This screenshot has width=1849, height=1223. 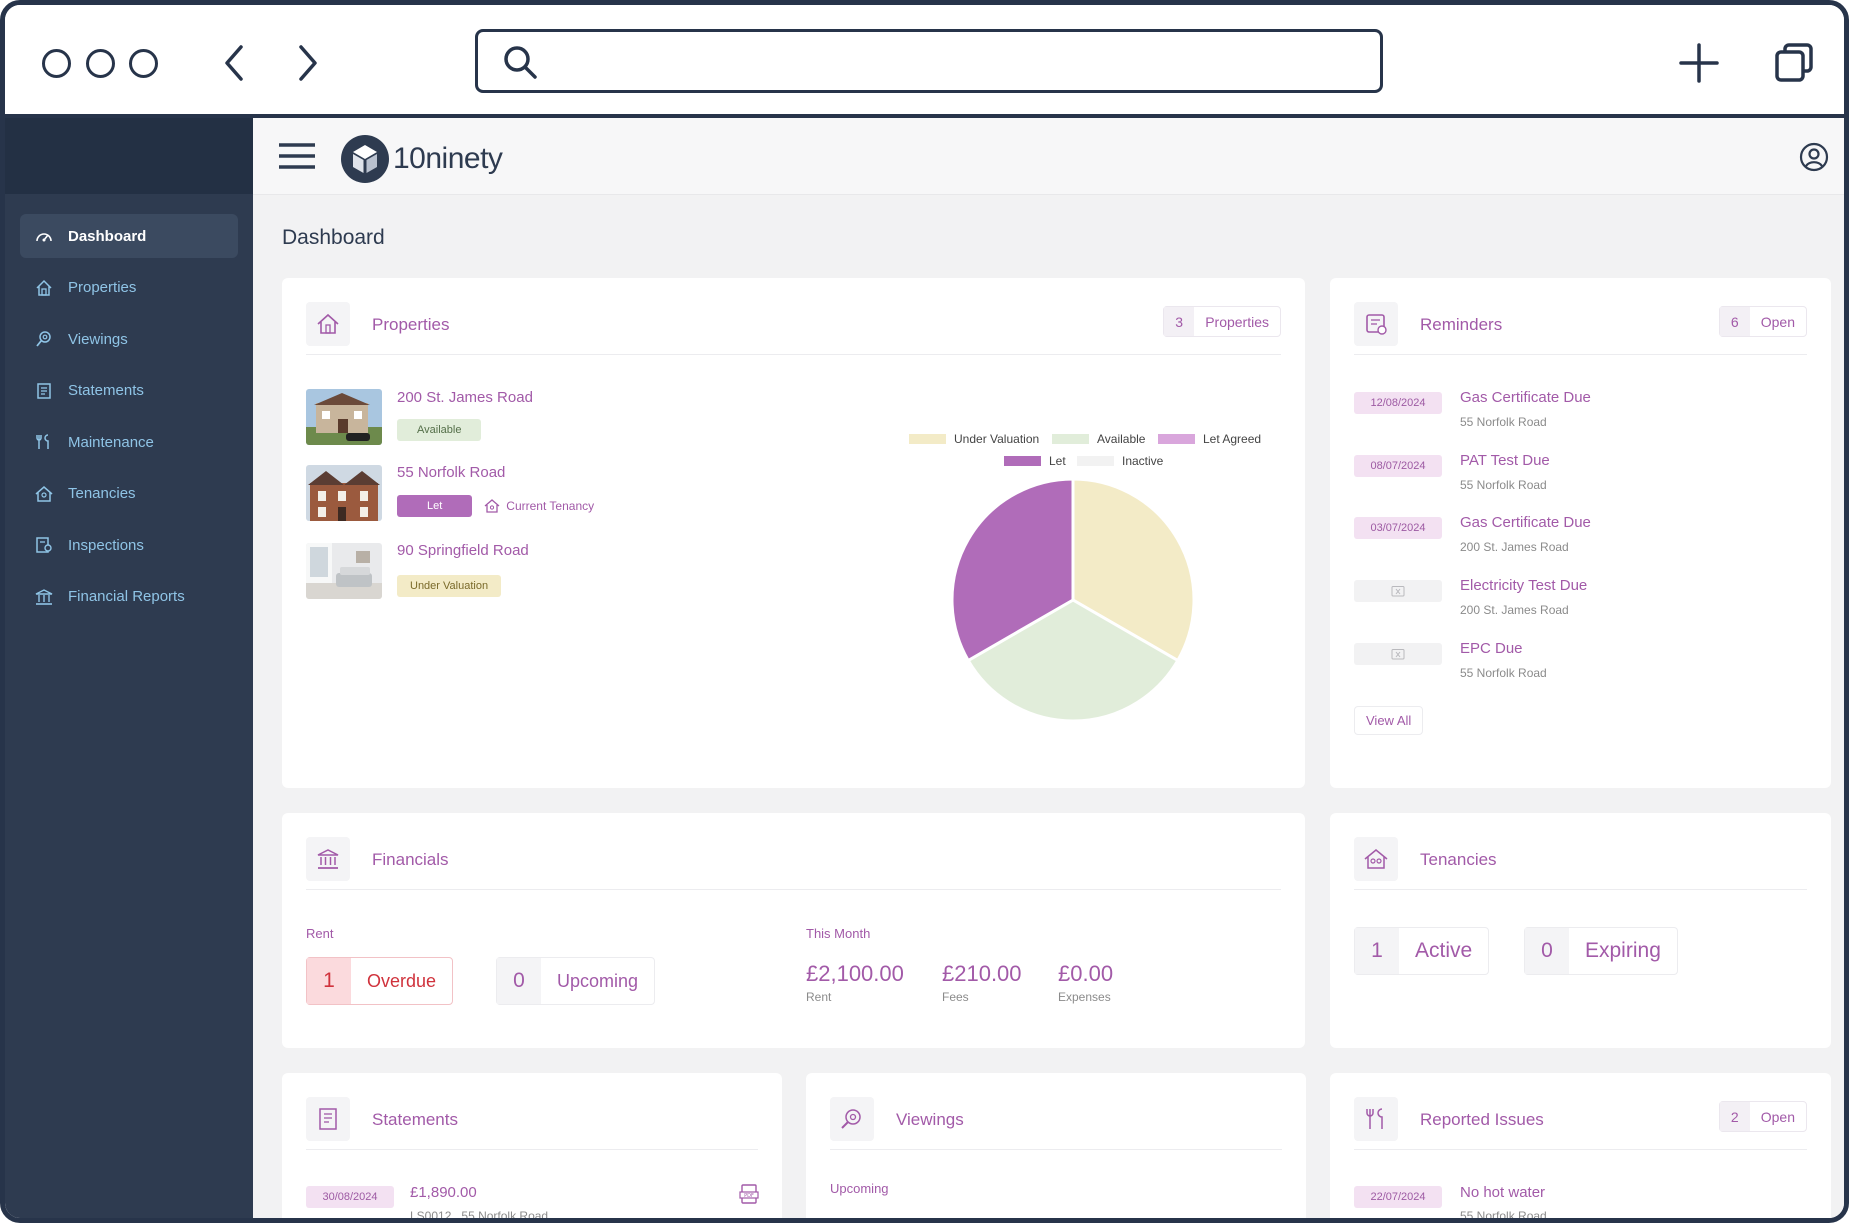 What do you see at coordinates (1056, 1123) in the screenshot?
I see `viewings-card-header: Viewings` at bounding box center [1056, 1123].